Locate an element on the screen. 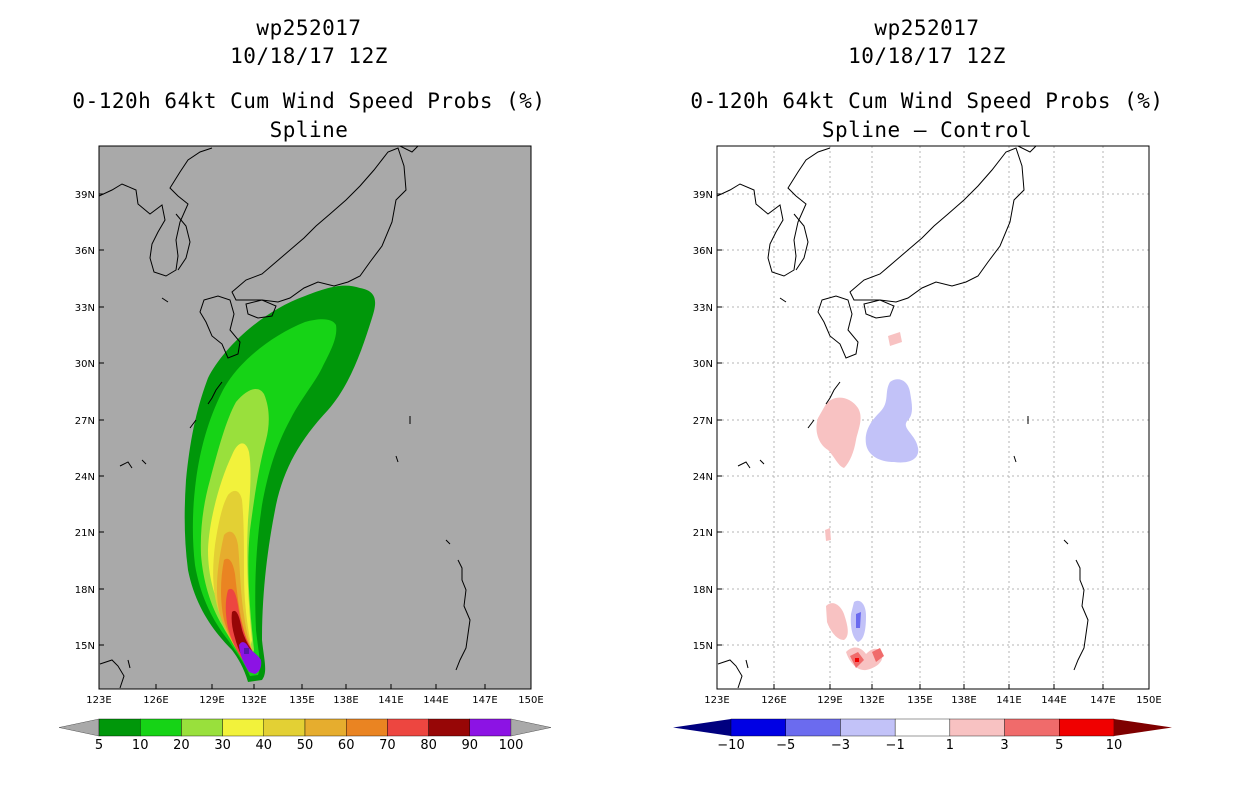  colorbar-label: −1 is located at coordinates (895, 745).